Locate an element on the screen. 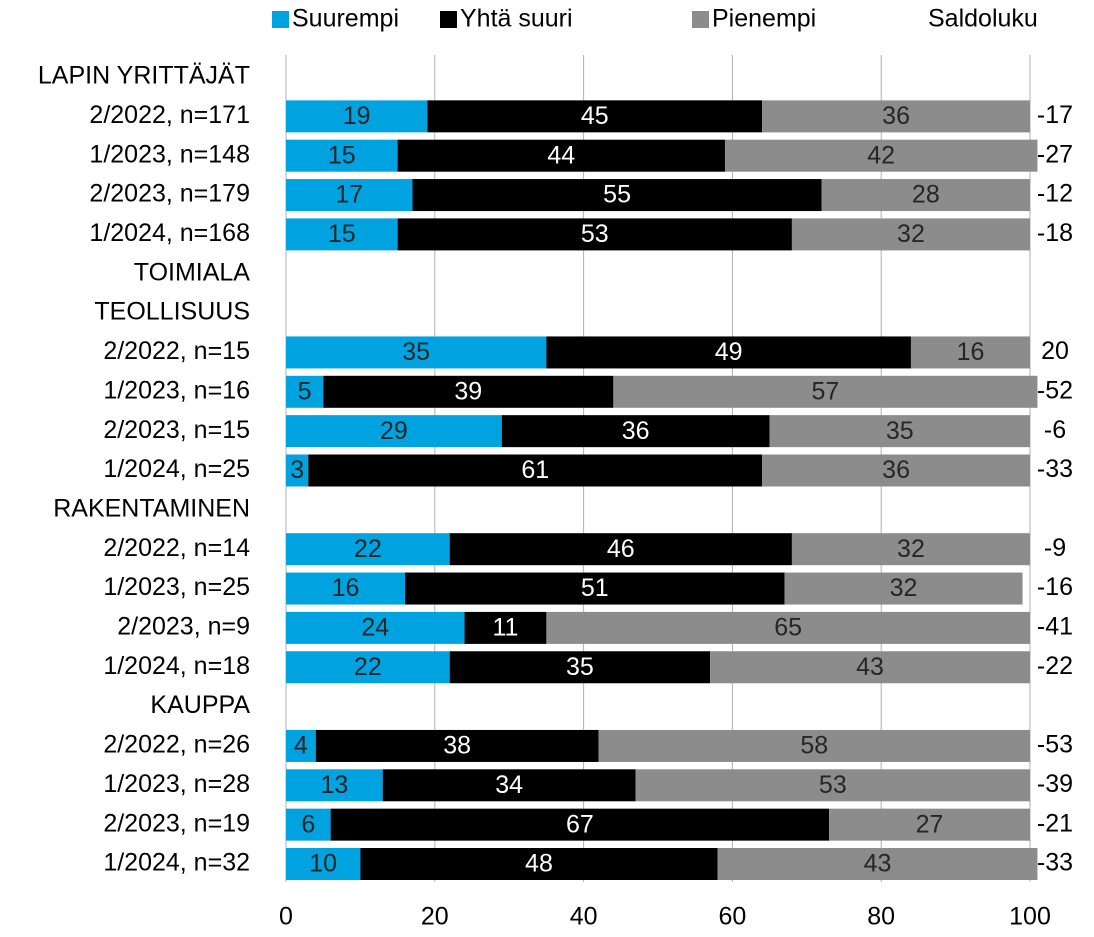 The height and width of the screenshot is (937, 1094). value-label: 27 is located at coordinates (930, 824).